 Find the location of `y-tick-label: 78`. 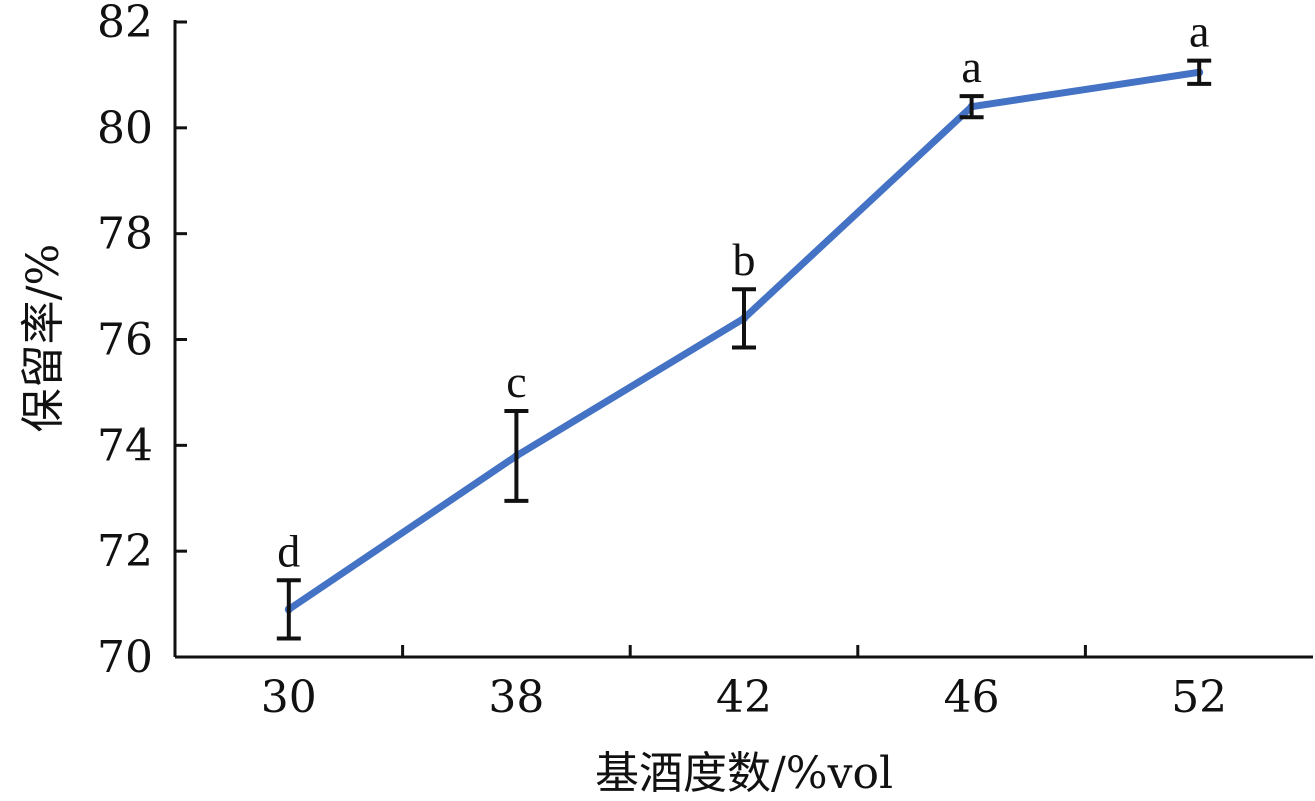

y-tick-label: 78 is located at coordinates (125, 234).